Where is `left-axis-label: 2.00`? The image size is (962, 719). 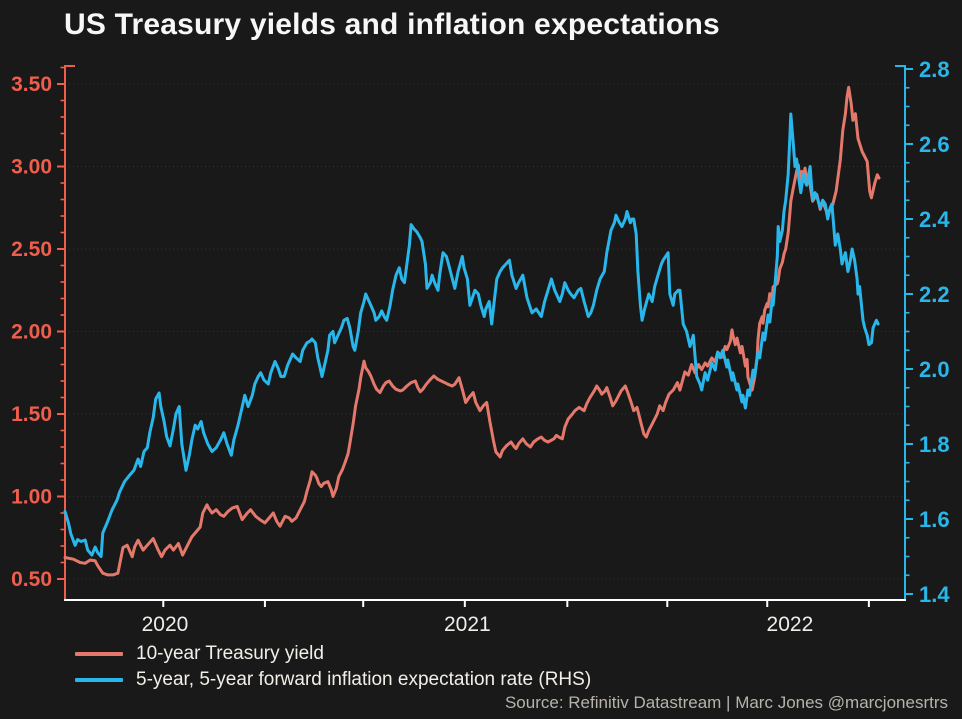
left-axis-label: 2.00 is located at coordinates (31, 332).